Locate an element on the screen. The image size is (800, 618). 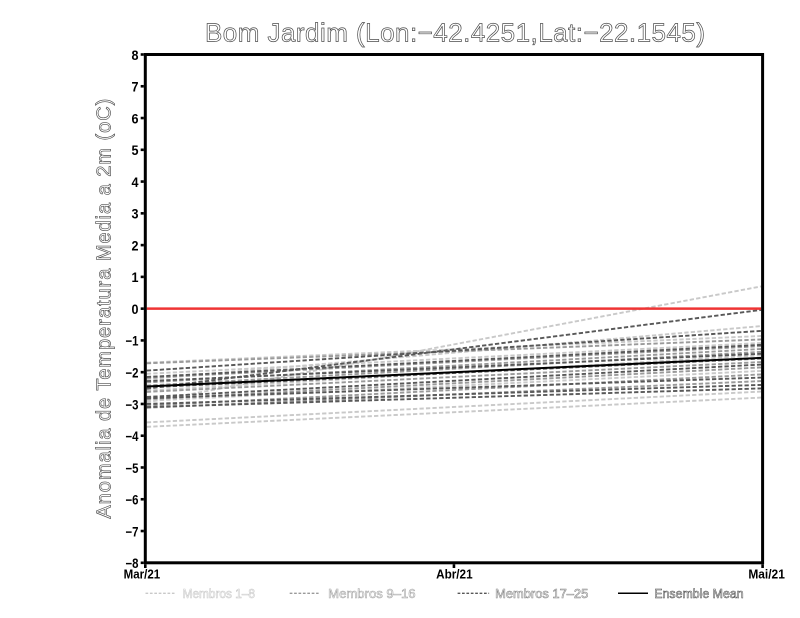
svg-text: Membros 9–16 is located at coordinates (371, 593).